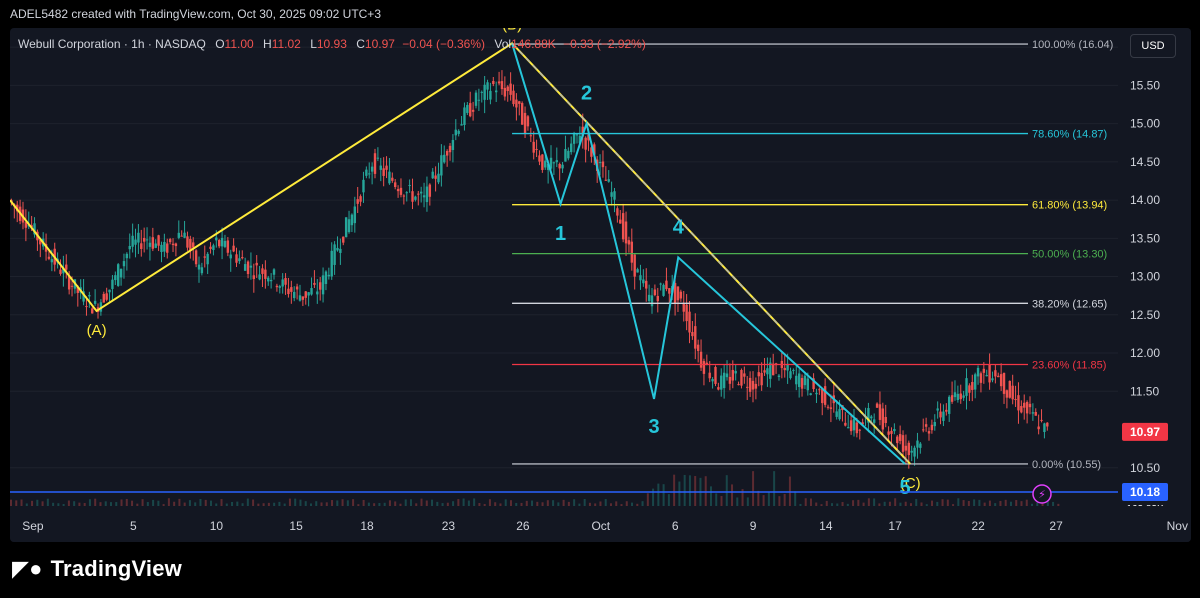 The width and height of the screenshot is (1200, 598). Describe the element at coordinates (600, 570) in the screenshot. I see `footer: ◤● TradingView` at that location.